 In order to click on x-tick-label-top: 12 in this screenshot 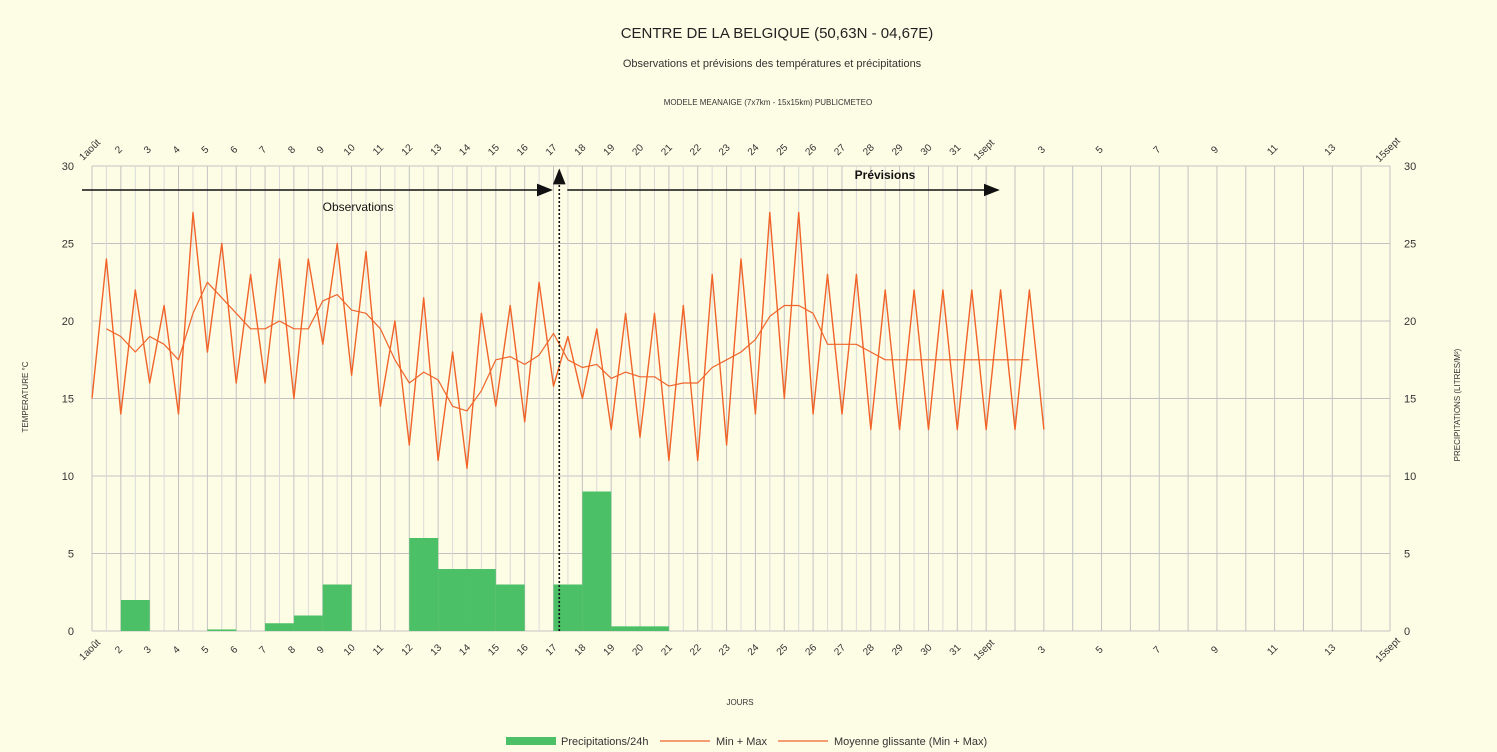, I will do `click(408, 150)`.